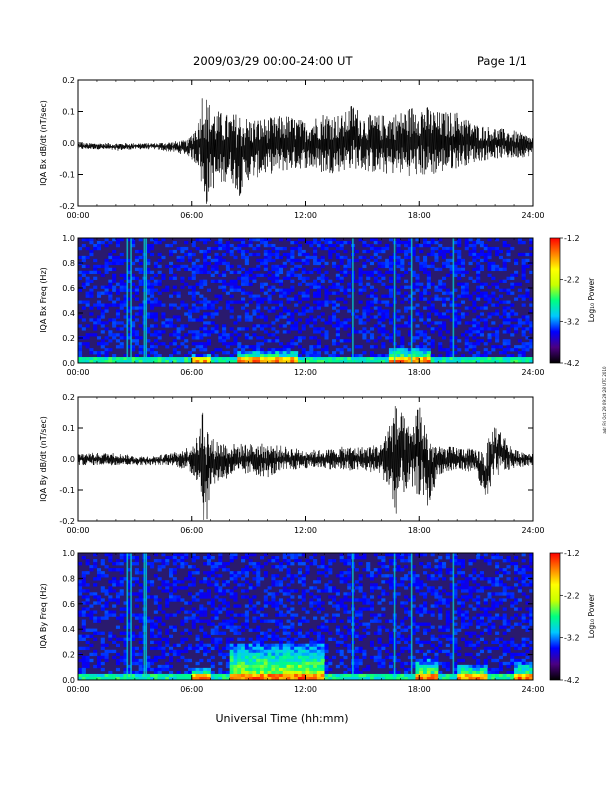 This screenshot has height=792, width=612. Describe the element at coordinates (68, 313) in the screenshot. I see `y-tick-label: 0.4` at that location.